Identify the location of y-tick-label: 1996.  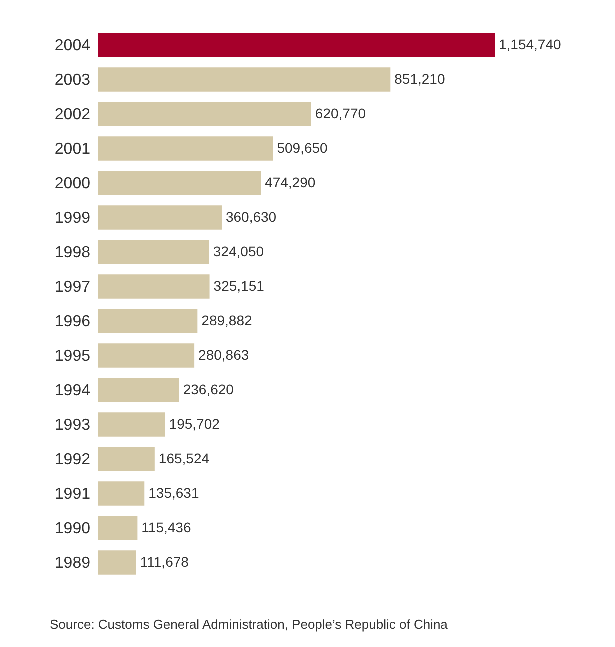
(72, 321).